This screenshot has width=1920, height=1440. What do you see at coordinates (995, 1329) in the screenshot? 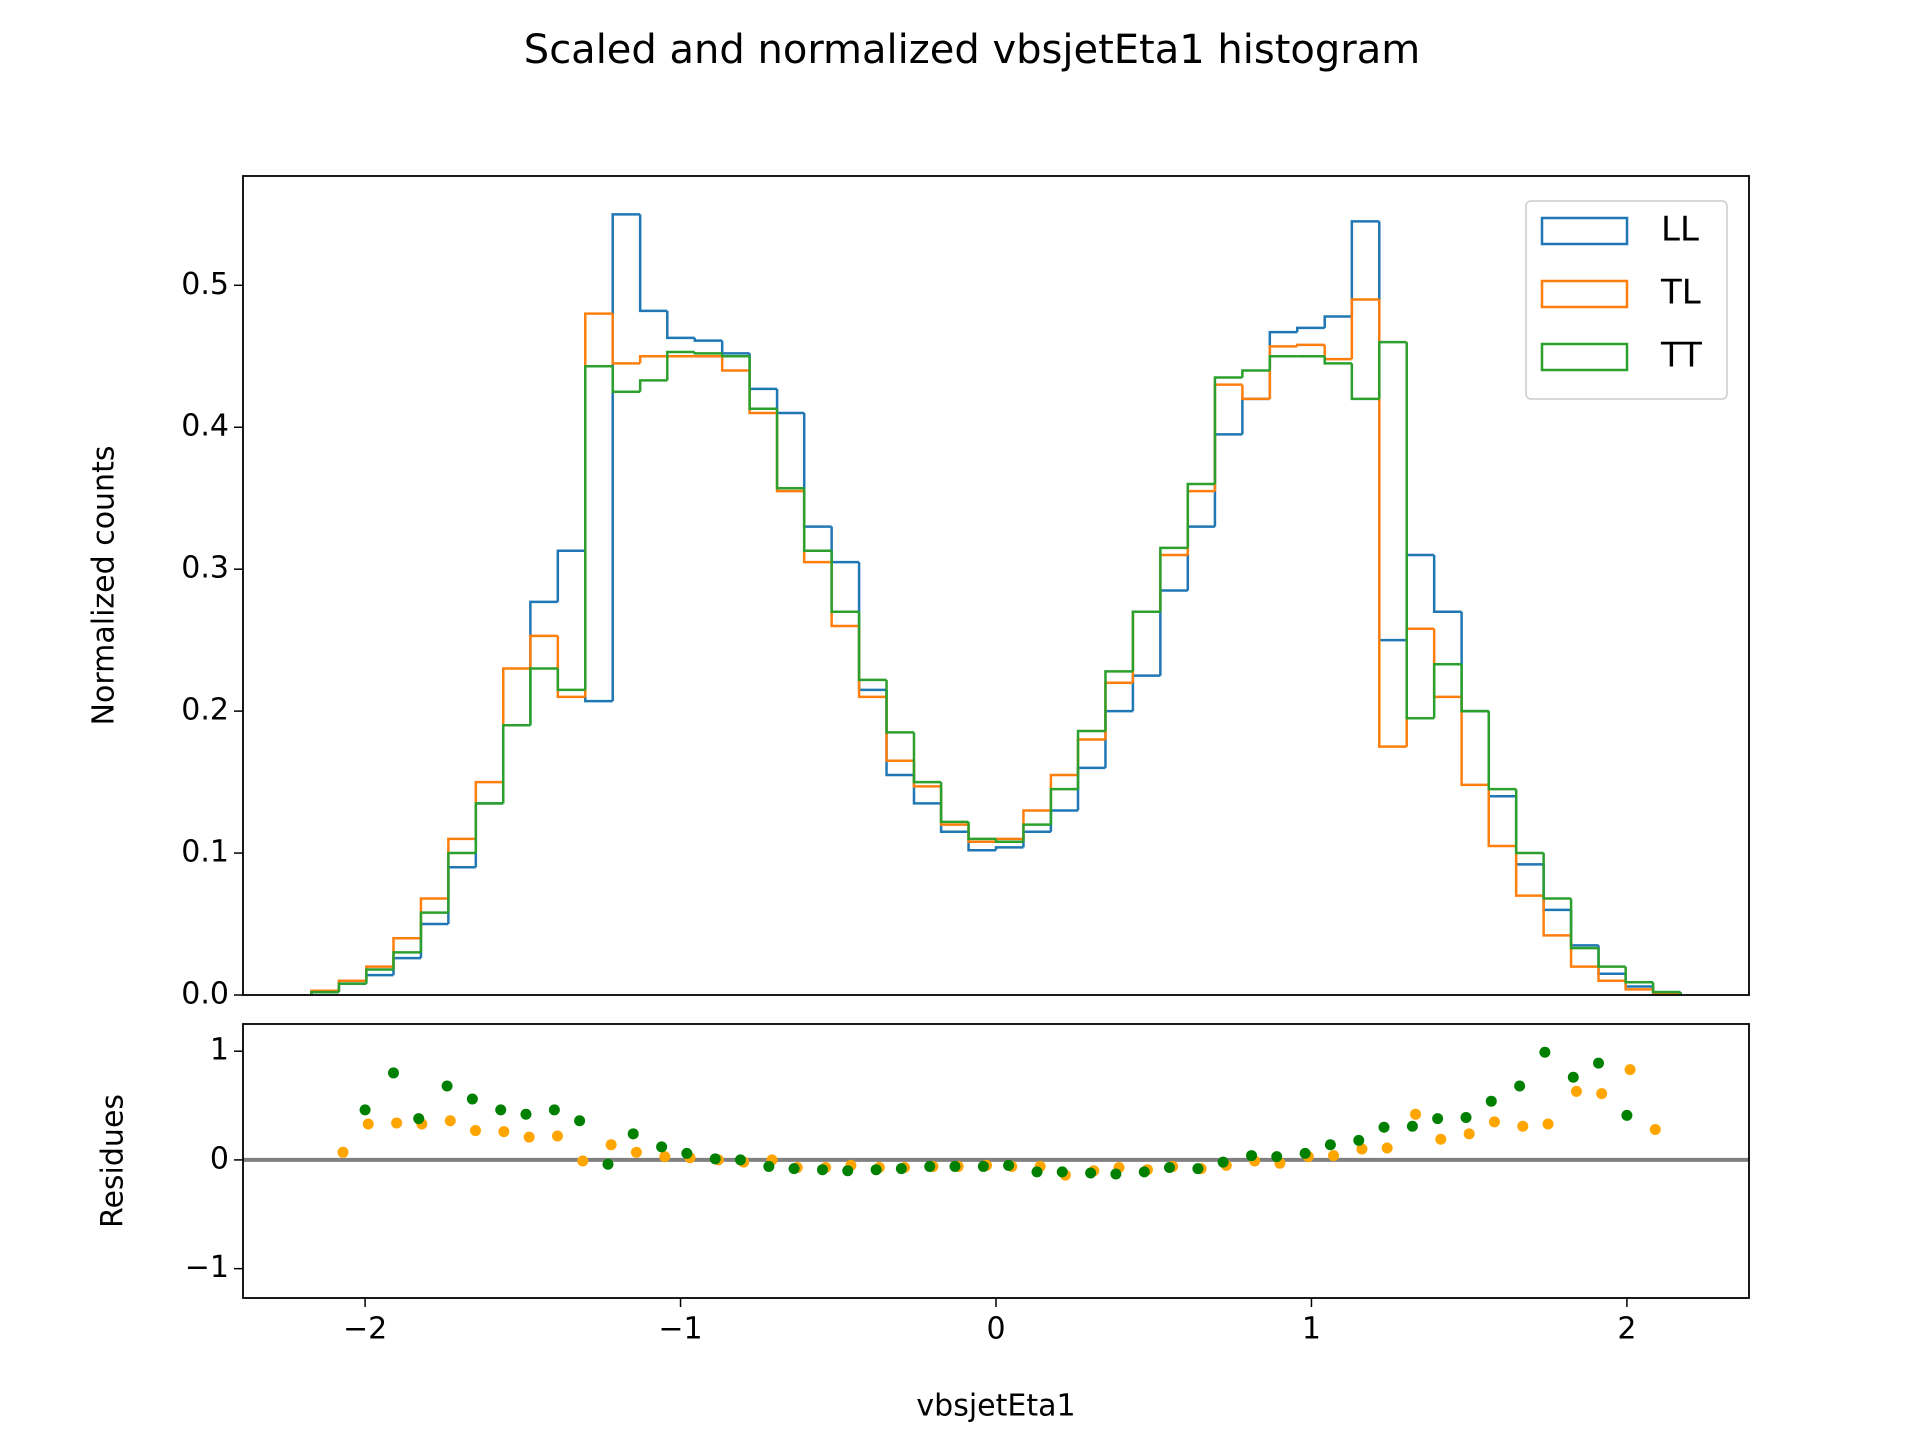
I see `x-tick-label: 0` at bounding box center [995, 1329].